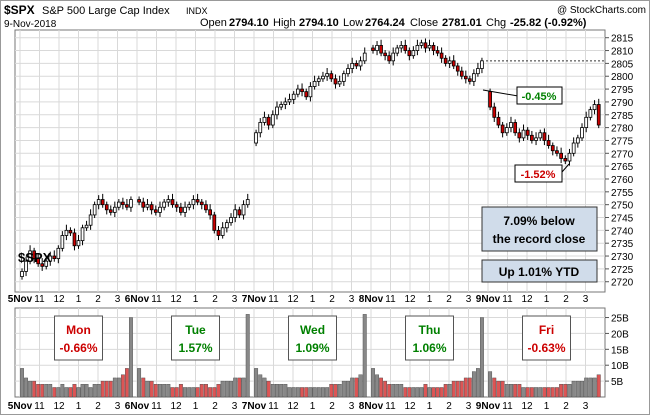 This screenshot has height=415, width=650. I want to click on ytd-box: Up 1.01% YTD, so click(539, 271).